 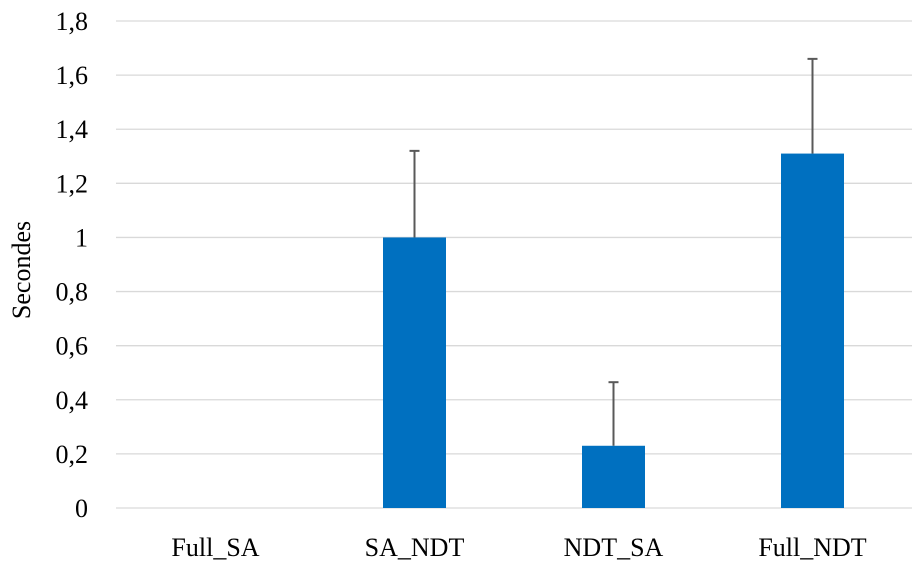 I want to click on x-category-label: Full_NDT, so click(x=812, y=547).